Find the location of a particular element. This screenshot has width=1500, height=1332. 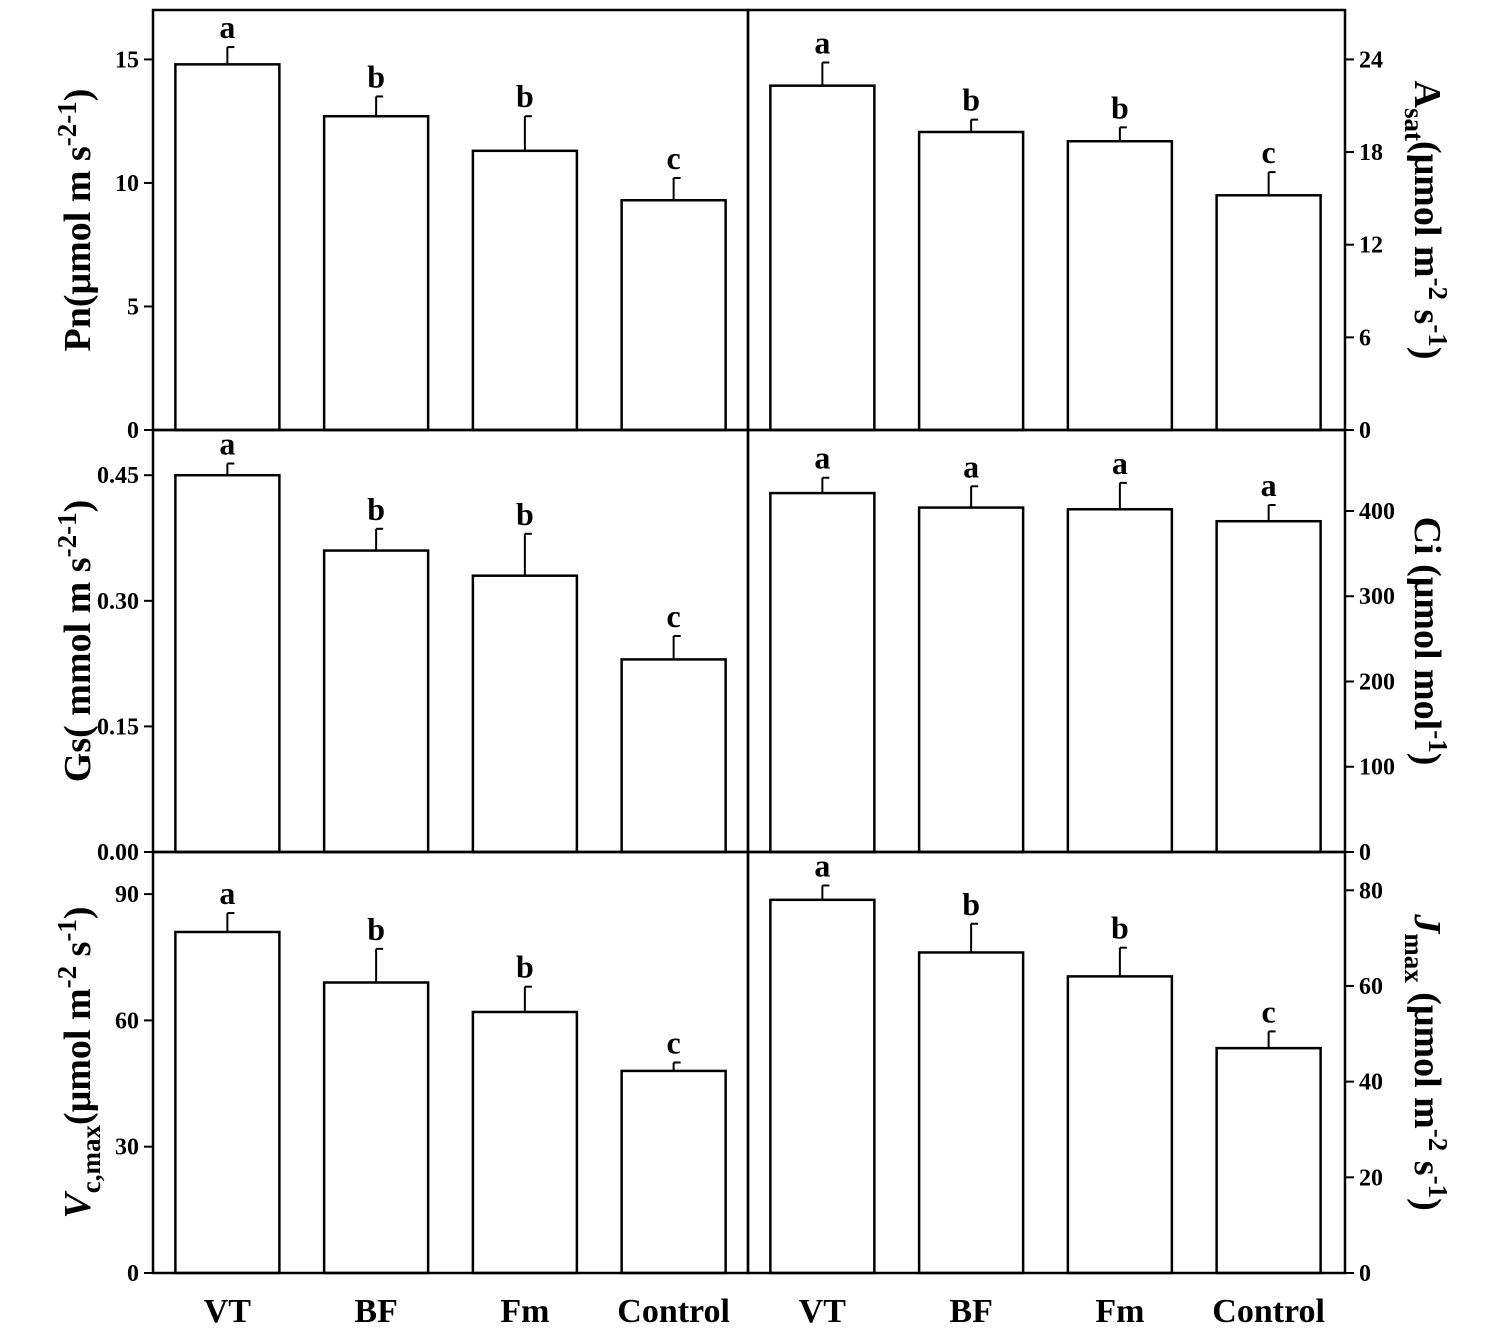

y-axis-title: Jmax (μmol m-2 s-1) is located at coordinates (1426, 1062).